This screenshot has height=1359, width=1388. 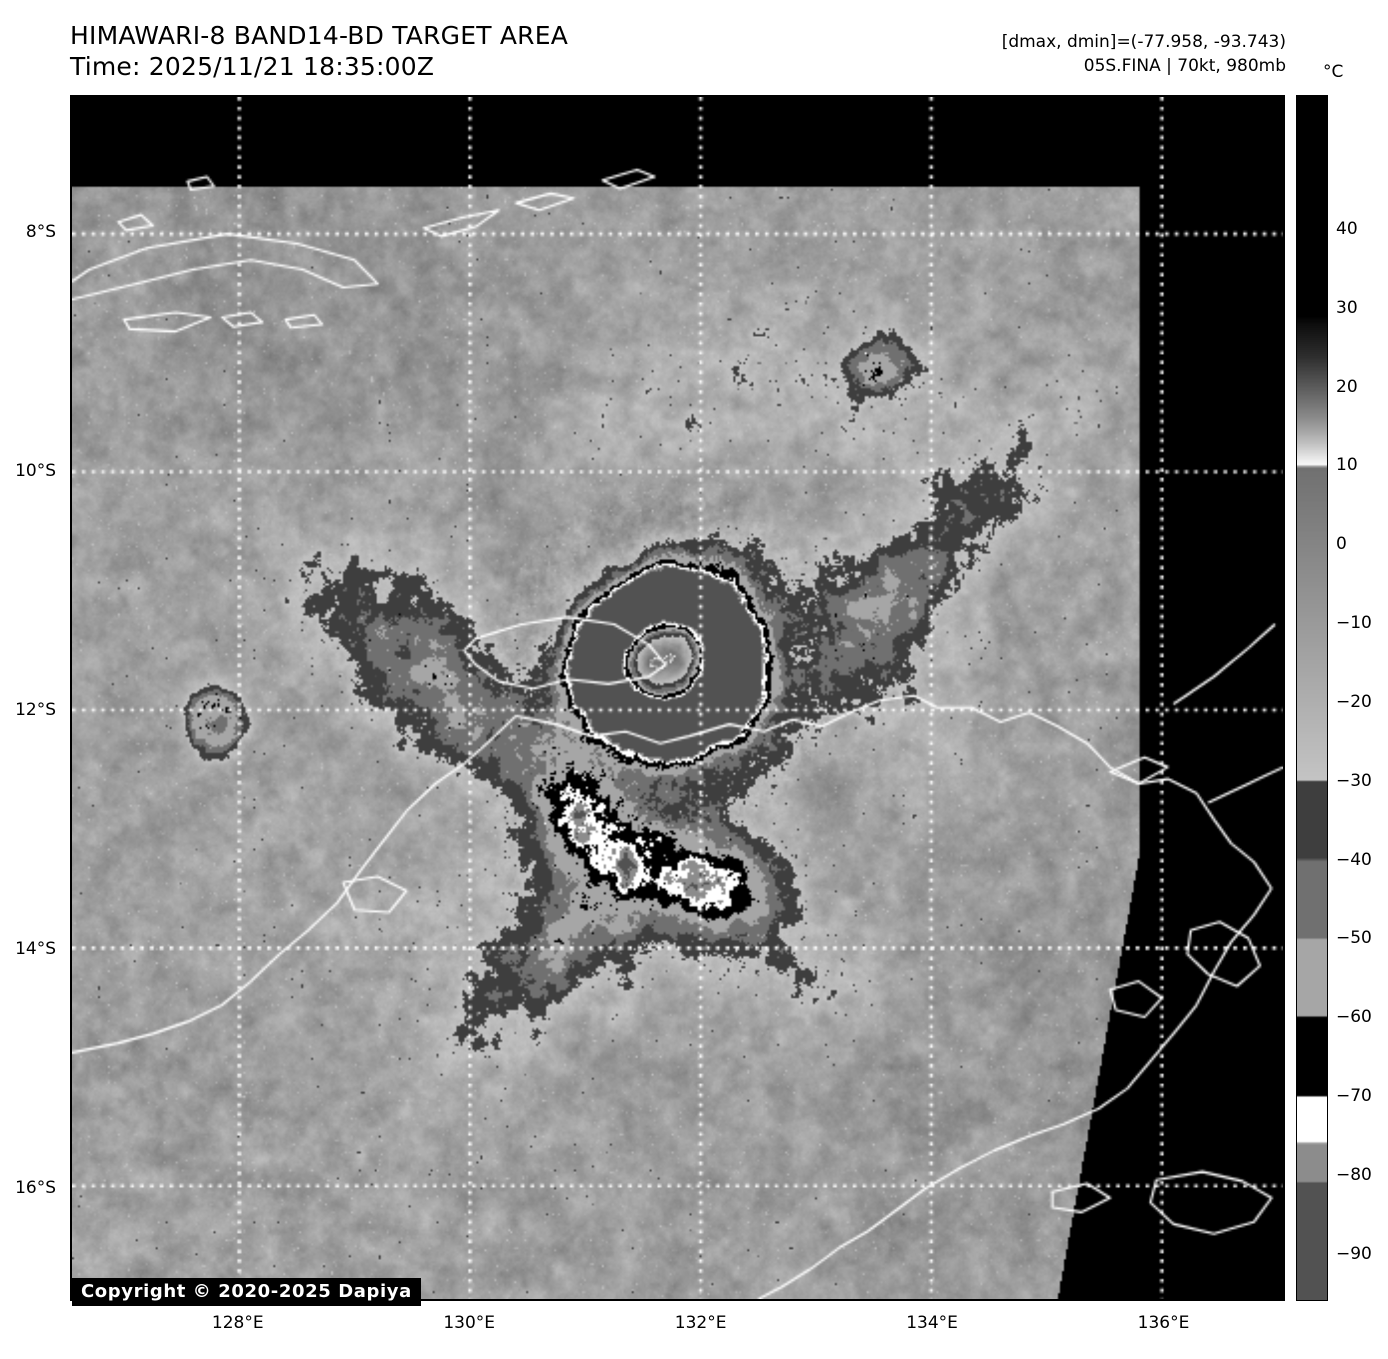 What do you see at coordinates (1354, 859) in the screenshot?
I see `colorbar-tick-8: −40` at bounding box center [1354, 859].